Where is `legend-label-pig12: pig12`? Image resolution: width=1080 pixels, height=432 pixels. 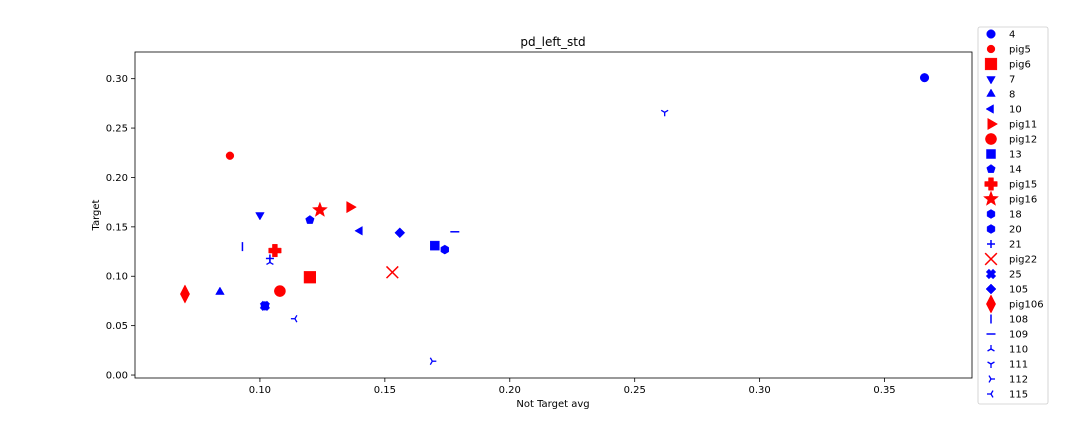
legend-label-pig12: pig12 is located at coordinates (1023, 140).